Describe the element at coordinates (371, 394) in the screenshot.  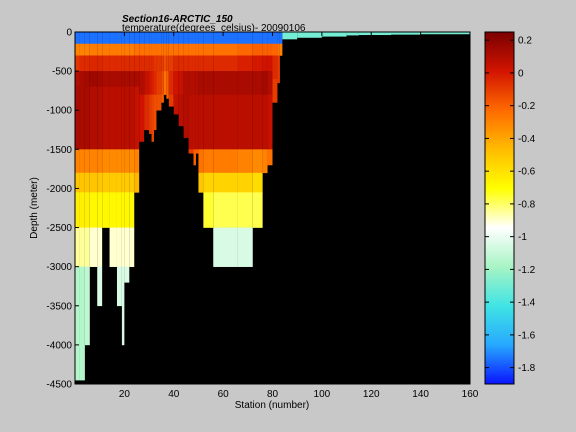
I see `x-tick-label: 120` at that location.